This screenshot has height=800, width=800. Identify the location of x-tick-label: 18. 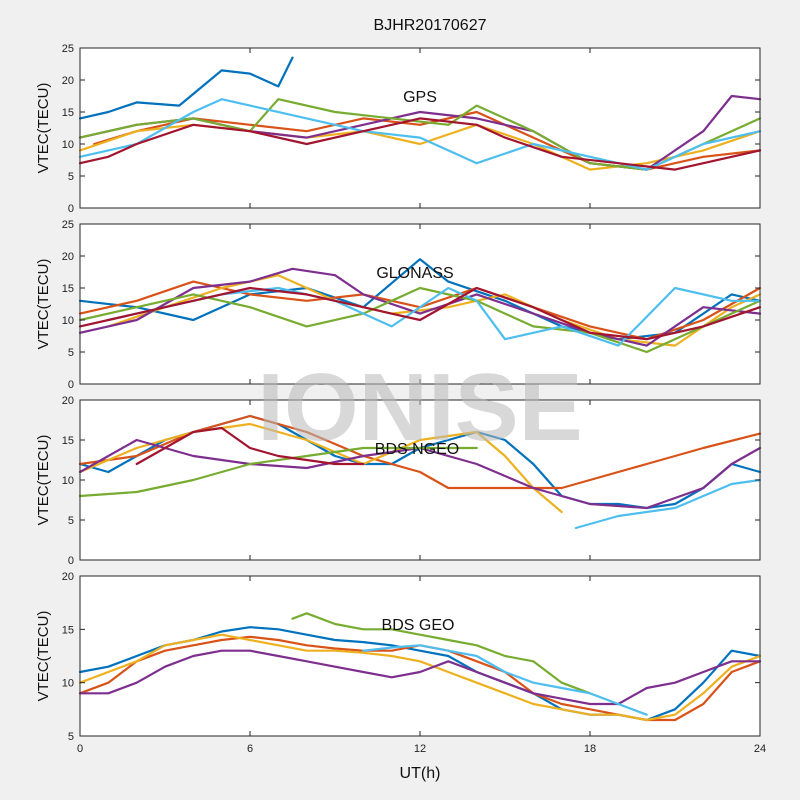
(590, 749).